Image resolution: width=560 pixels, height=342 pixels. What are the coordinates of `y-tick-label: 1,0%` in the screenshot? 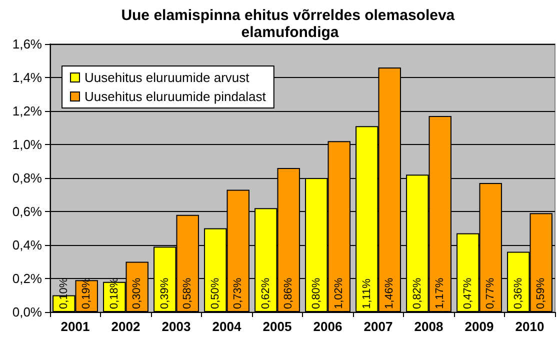 It's located at (27, 144).